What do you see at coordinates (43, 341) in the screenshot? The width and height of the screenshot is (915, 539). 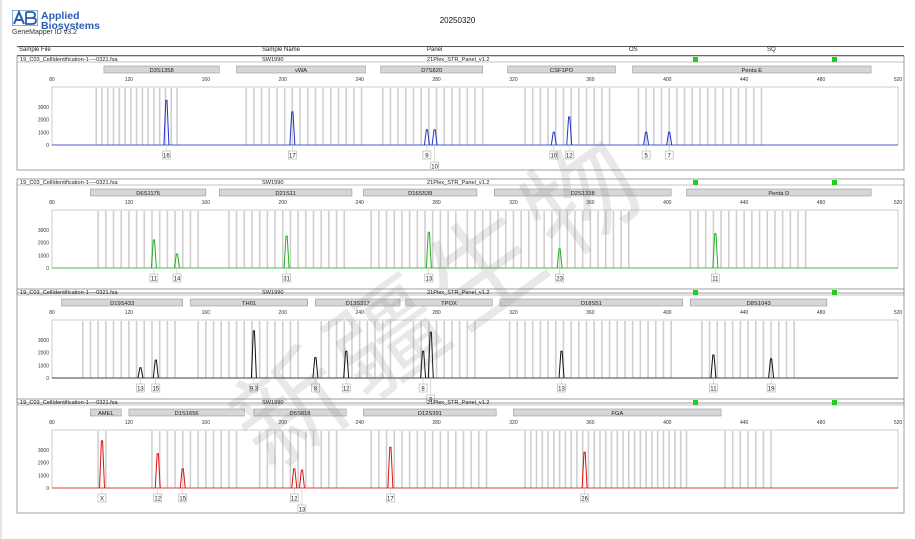 I see `y-tick-label: 3000` at bounding box center [43, 341].